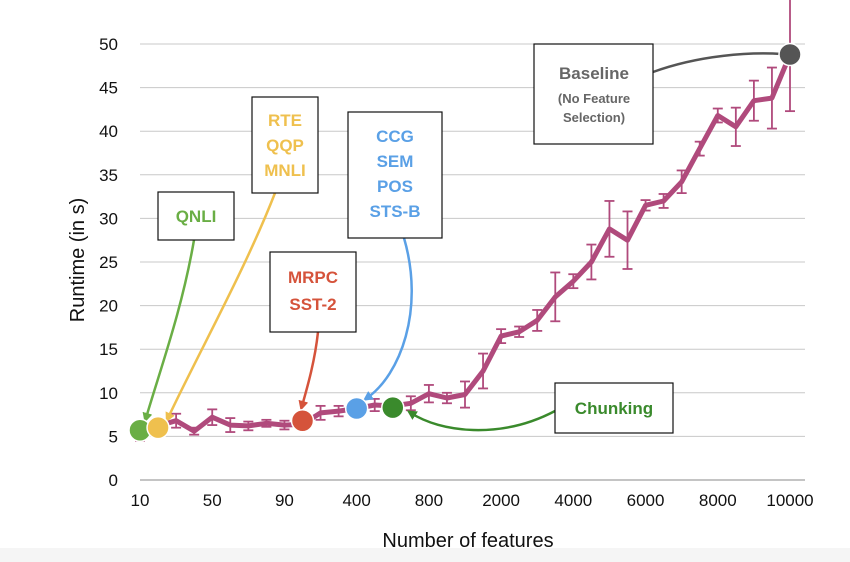  I want to click on x-axis-title: Number of features, so click(467, 539).